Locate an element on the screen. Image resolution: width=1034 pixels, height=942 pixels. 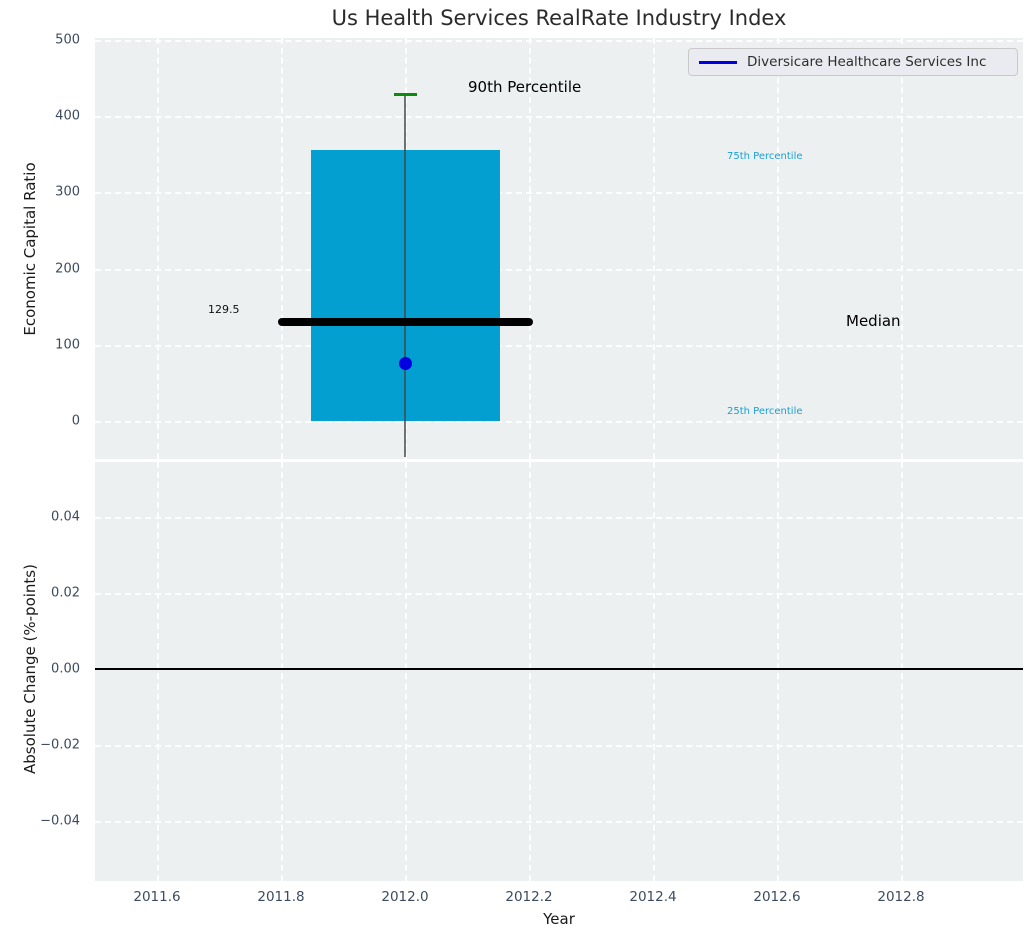
legend: Diversicare Healthcare Services Inc is located at coordinates (853, 62).